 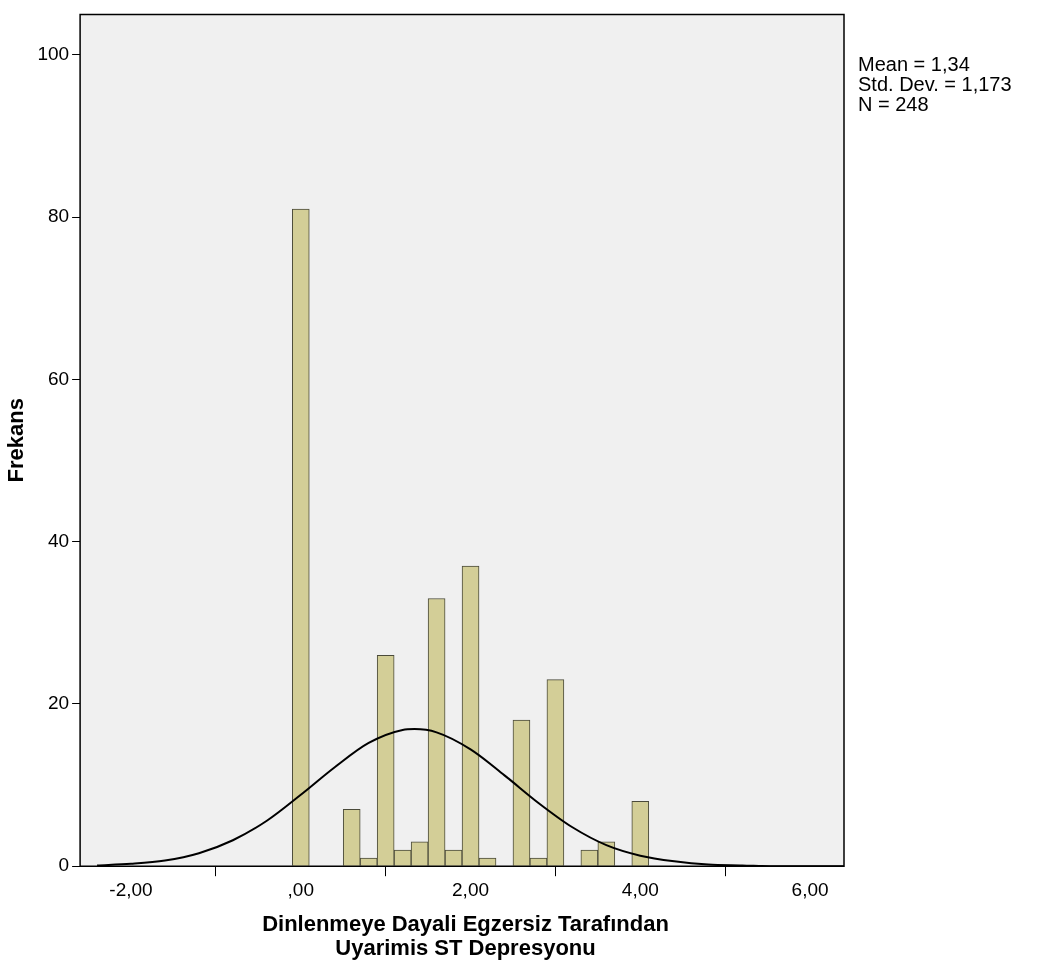 What do you see at coordinates (300, 889) in the screenshot?
I see `x-tick-label: ,00` at bounding box center [300, 889].